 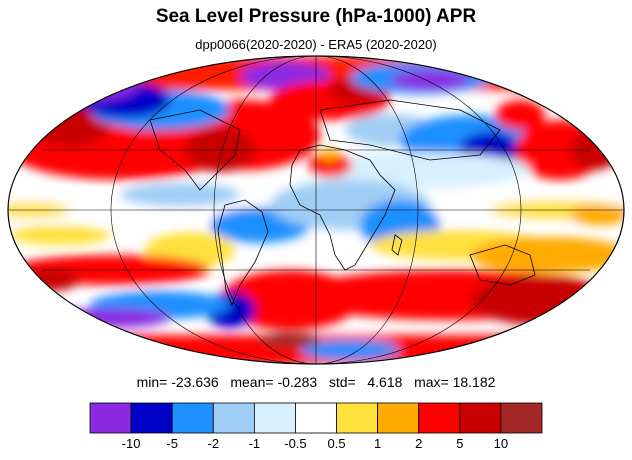 I want to click on stat-std-value: 4.618, so click(x=385, y=382).